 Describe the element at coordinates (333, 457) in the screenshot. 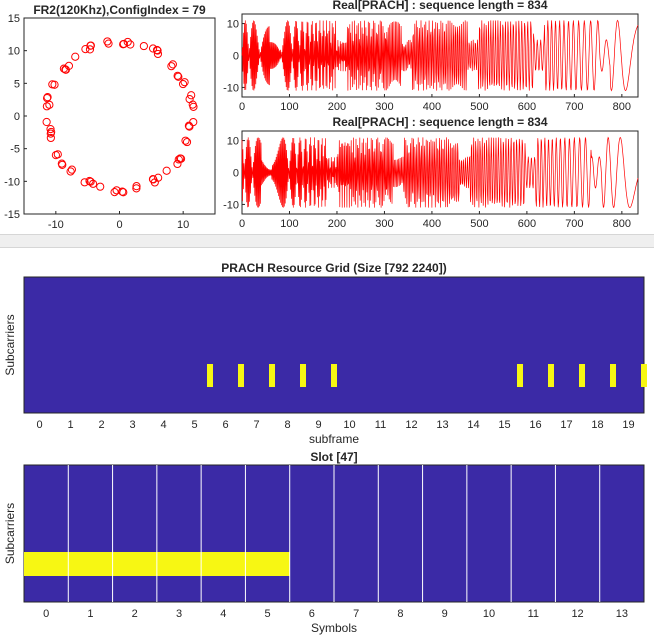

I see `slot-title: Slot [47]` at that location.